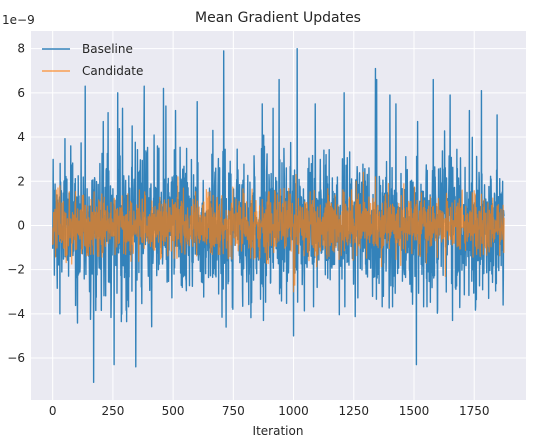  What do you see at coordinates (53, 411) in the screenshot?
I see `x-tick-label: 0` at bounding box center [53, 411].